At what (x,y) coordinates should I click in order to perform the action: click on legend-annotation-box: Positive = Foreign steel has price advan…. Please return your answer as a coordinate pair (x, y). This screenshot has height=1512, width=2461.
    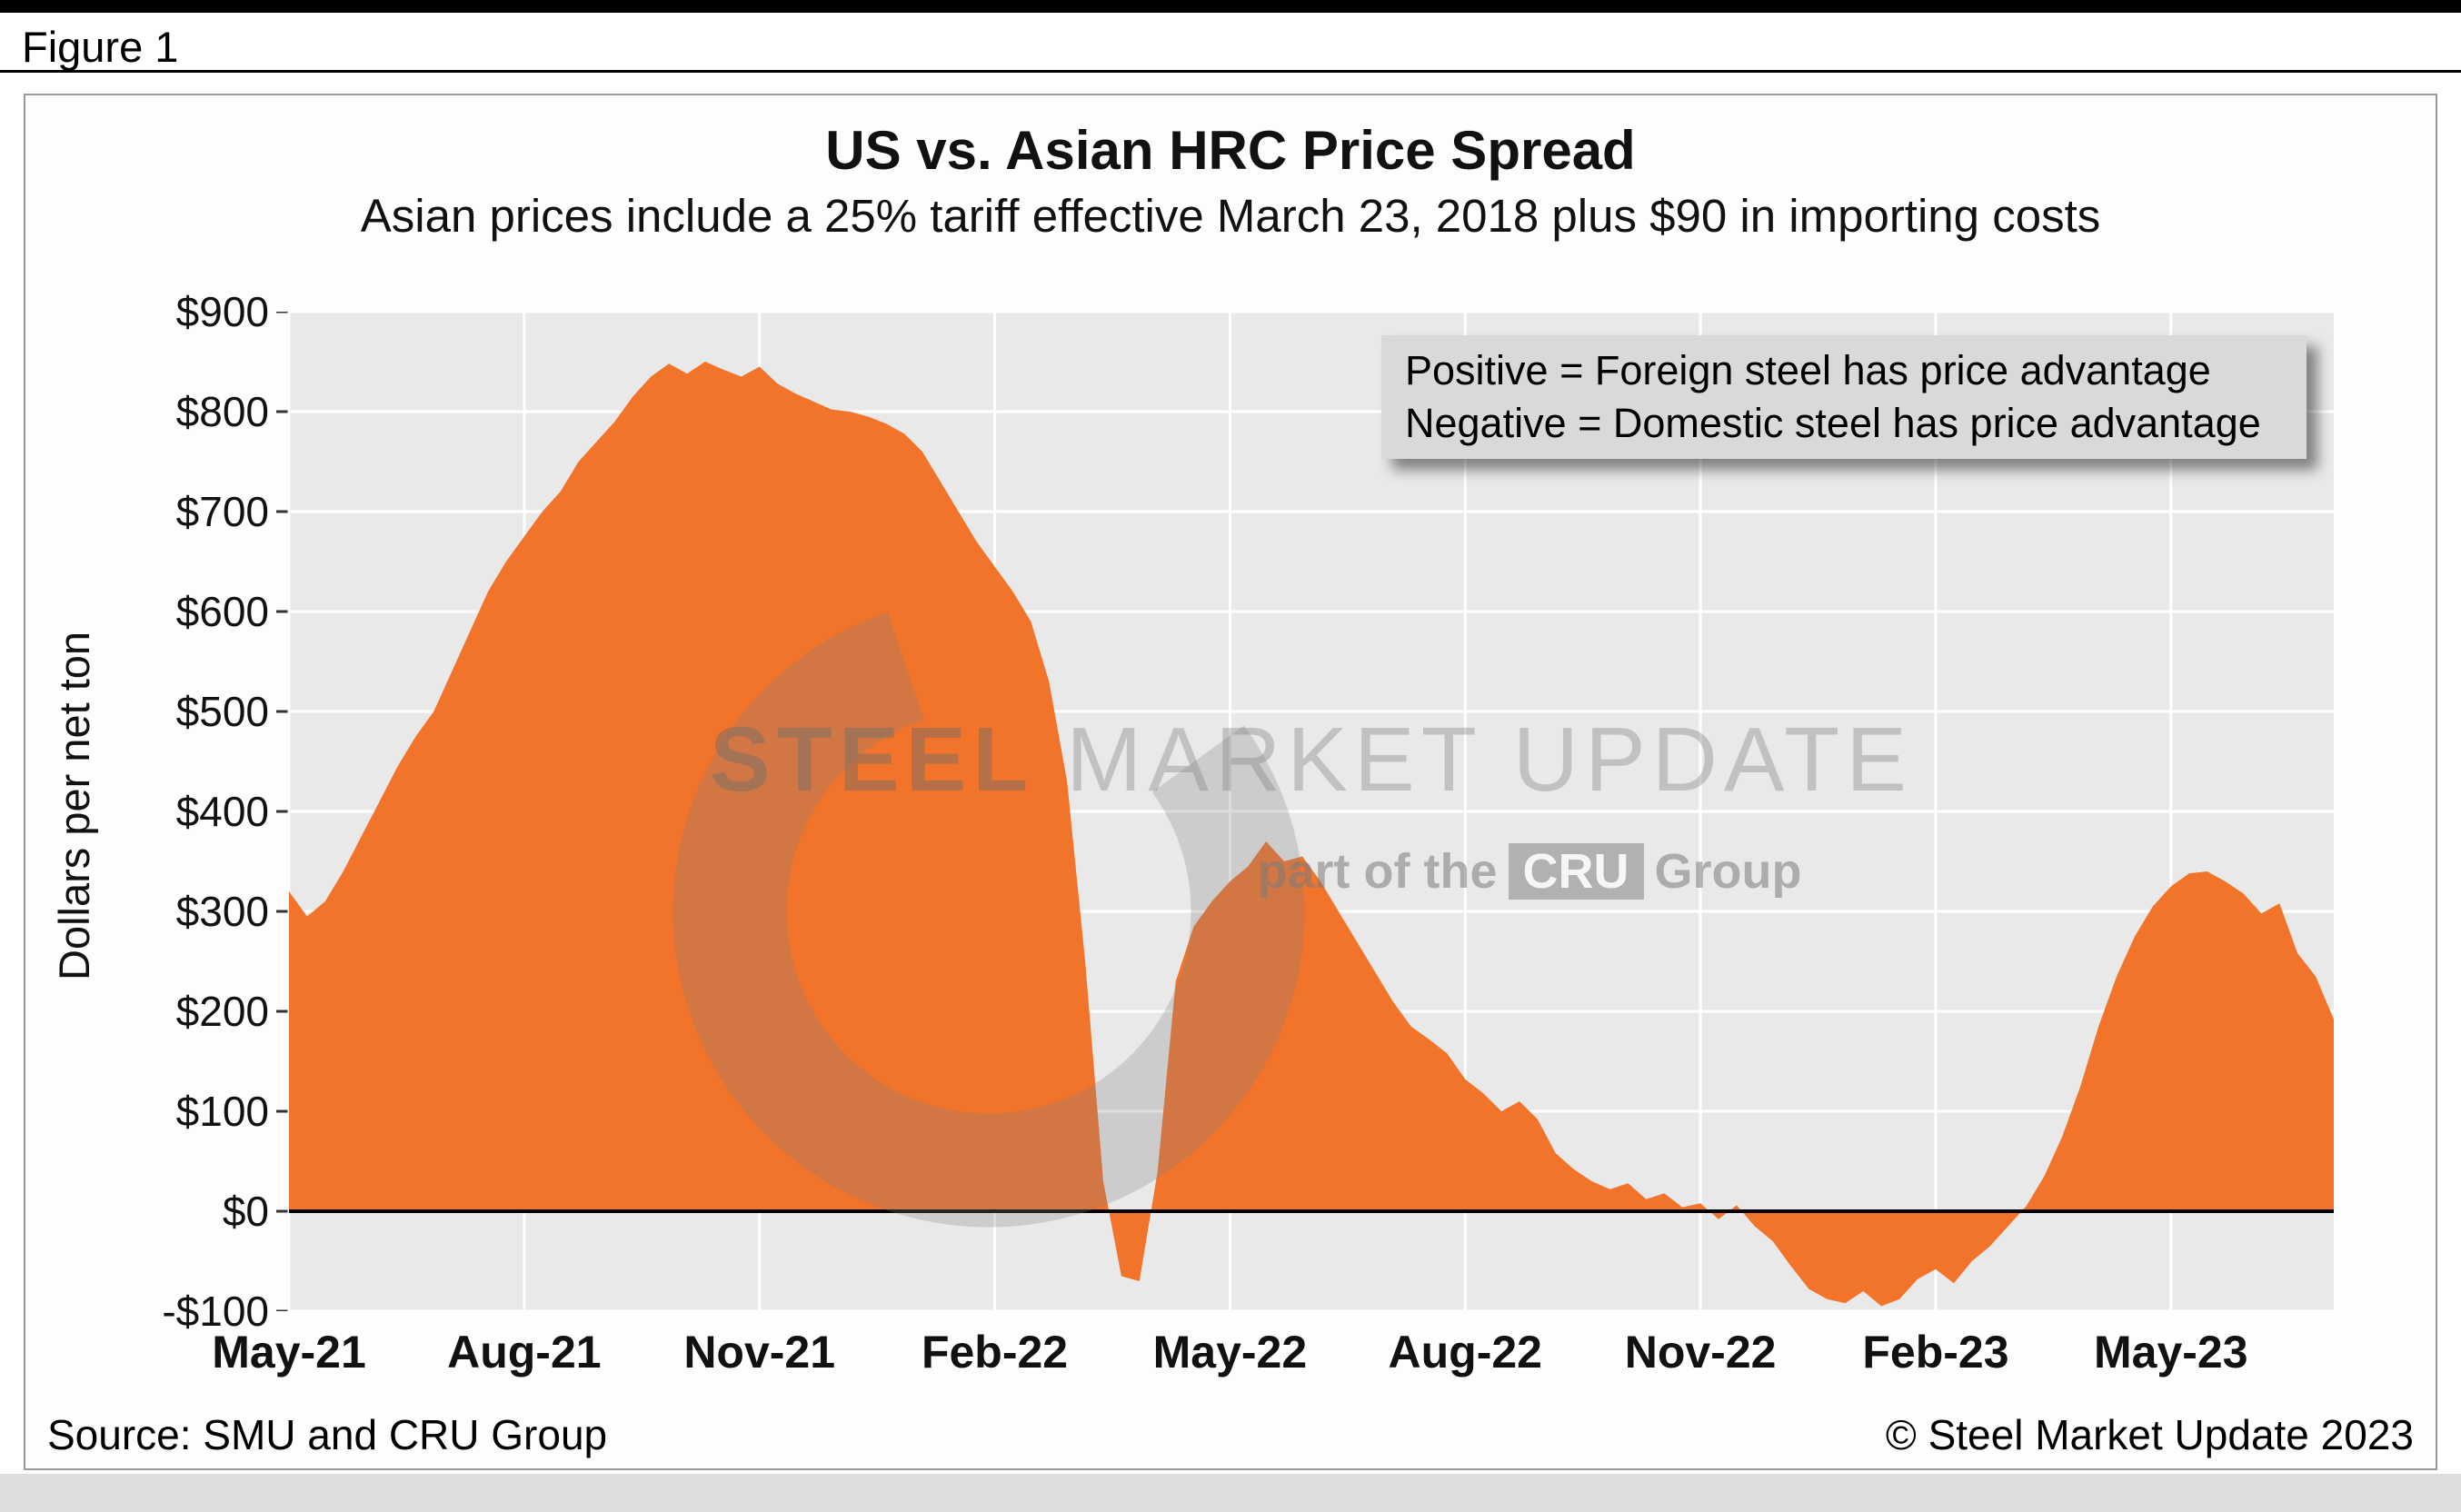
    Looking at the image, I should click on (1844, 397).